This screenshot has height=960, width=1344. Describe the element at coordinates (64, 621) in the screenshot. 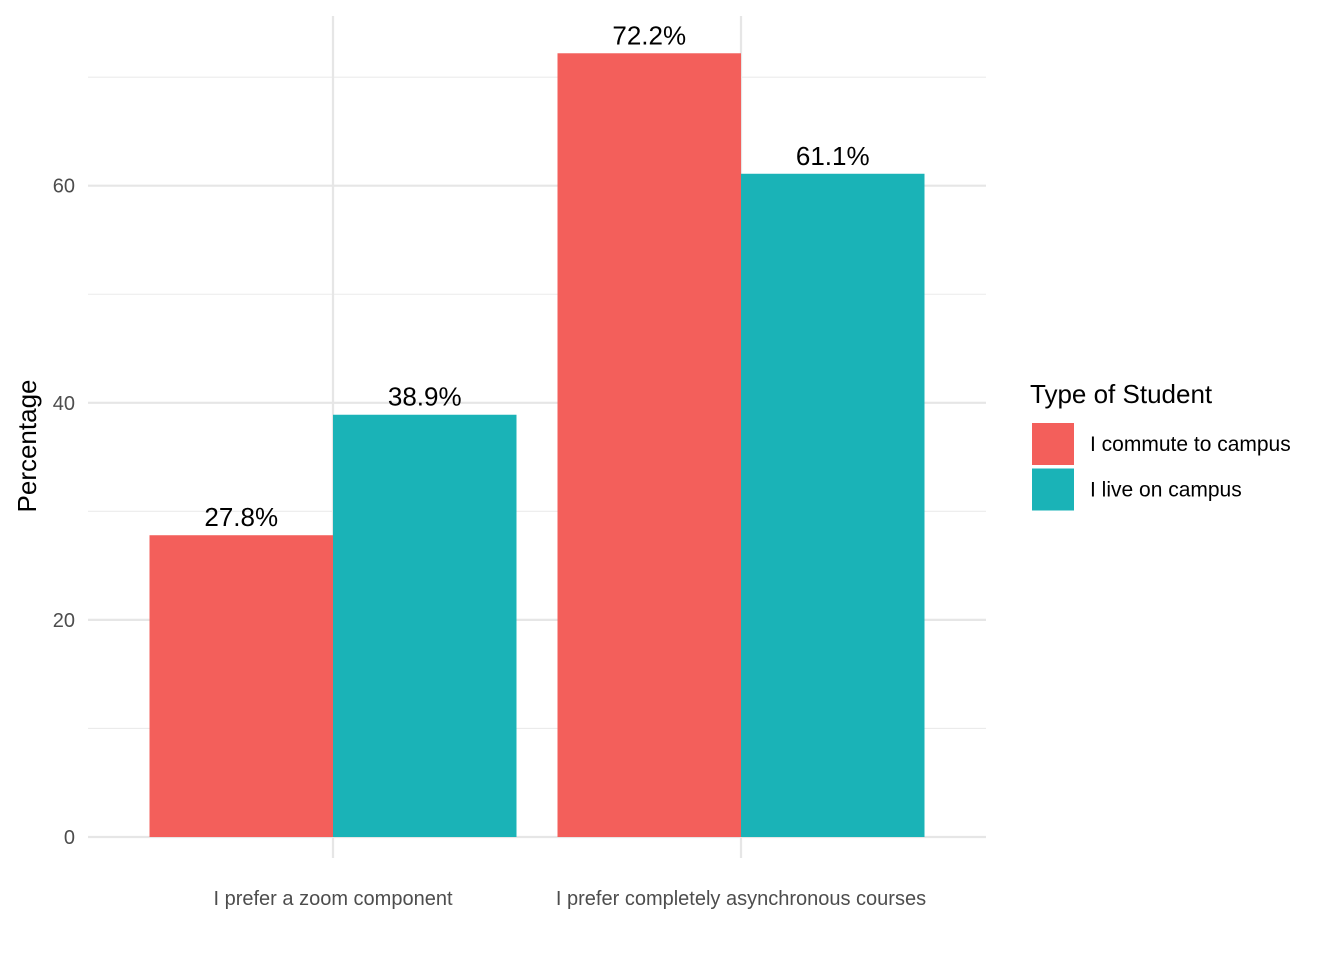

I see `y-tick-label: 20` at that location.